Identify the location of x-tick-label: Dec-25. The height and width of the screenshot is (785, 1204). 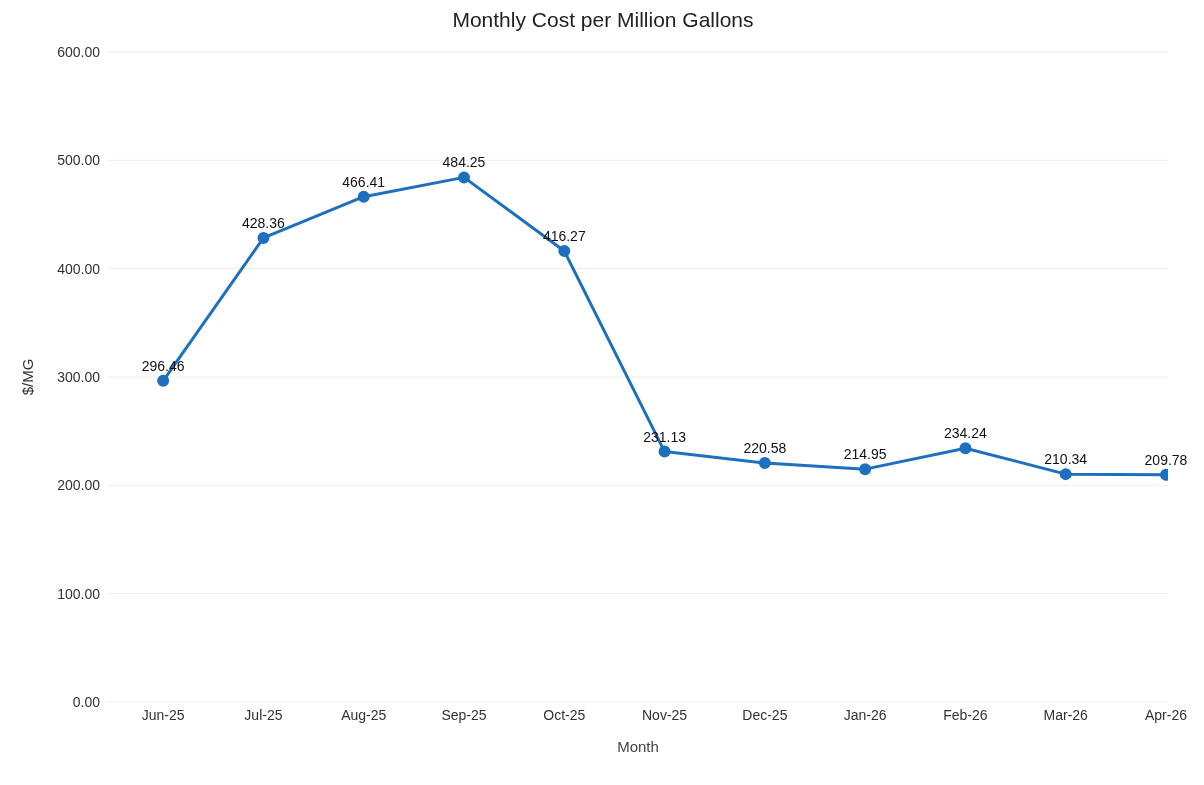
(765, 714).